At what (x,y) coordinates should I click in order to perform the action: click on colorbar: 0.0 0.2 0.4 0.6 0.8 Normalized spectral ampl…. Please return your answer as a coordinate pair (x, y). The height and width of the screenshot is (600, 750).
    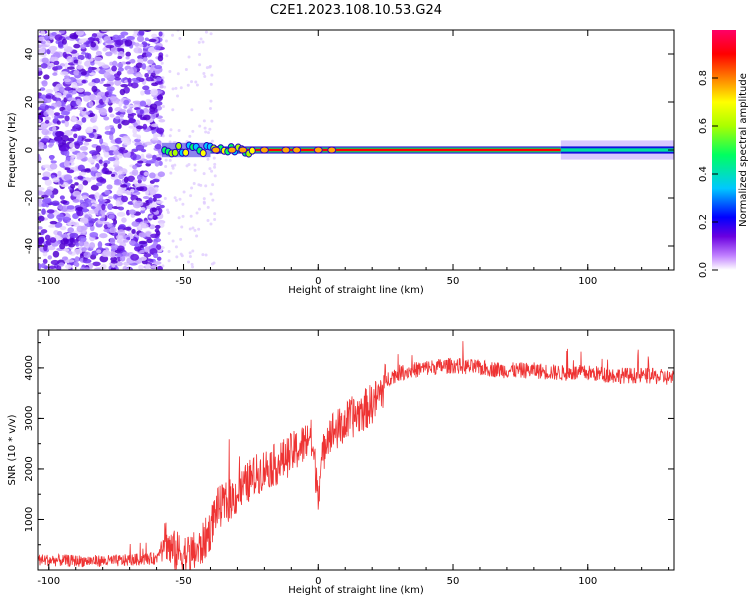
    Looking at the image, I should click on (723, 154).